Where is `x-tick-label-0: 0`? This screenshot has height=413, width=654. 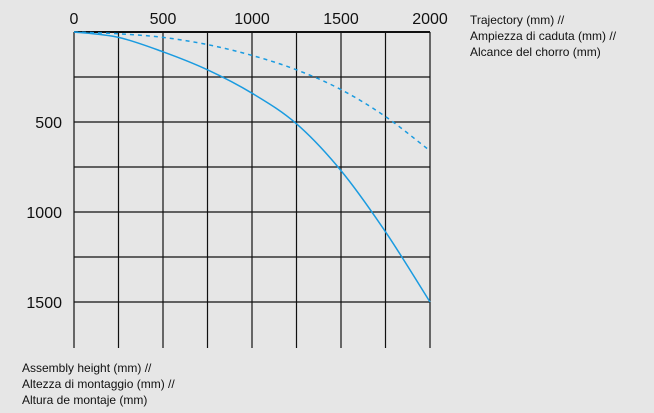 x-tick-label-0: 0 is located at coordinates (74, 19).